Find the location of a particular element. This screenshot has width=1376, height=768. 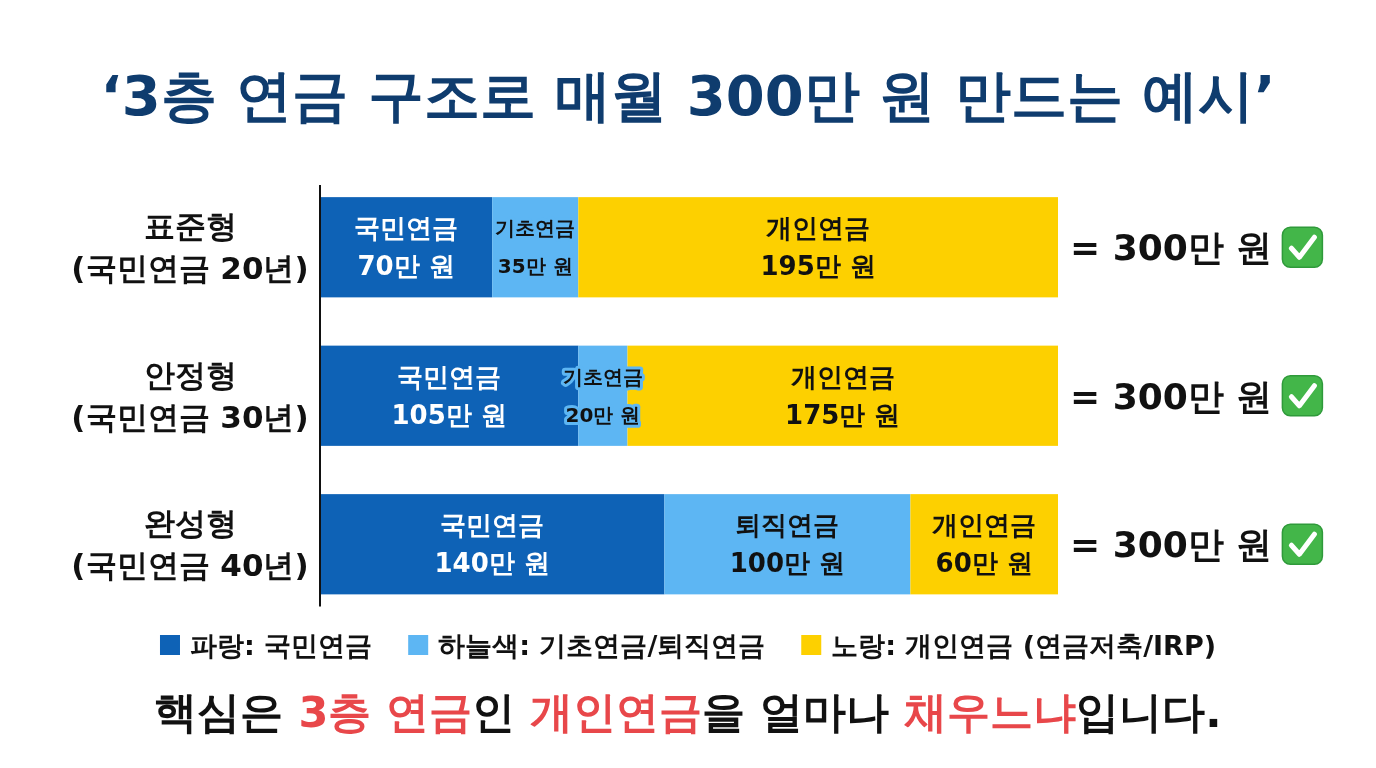

data-label: 국민연금 140만 원 is located at coordinates (492, 544).